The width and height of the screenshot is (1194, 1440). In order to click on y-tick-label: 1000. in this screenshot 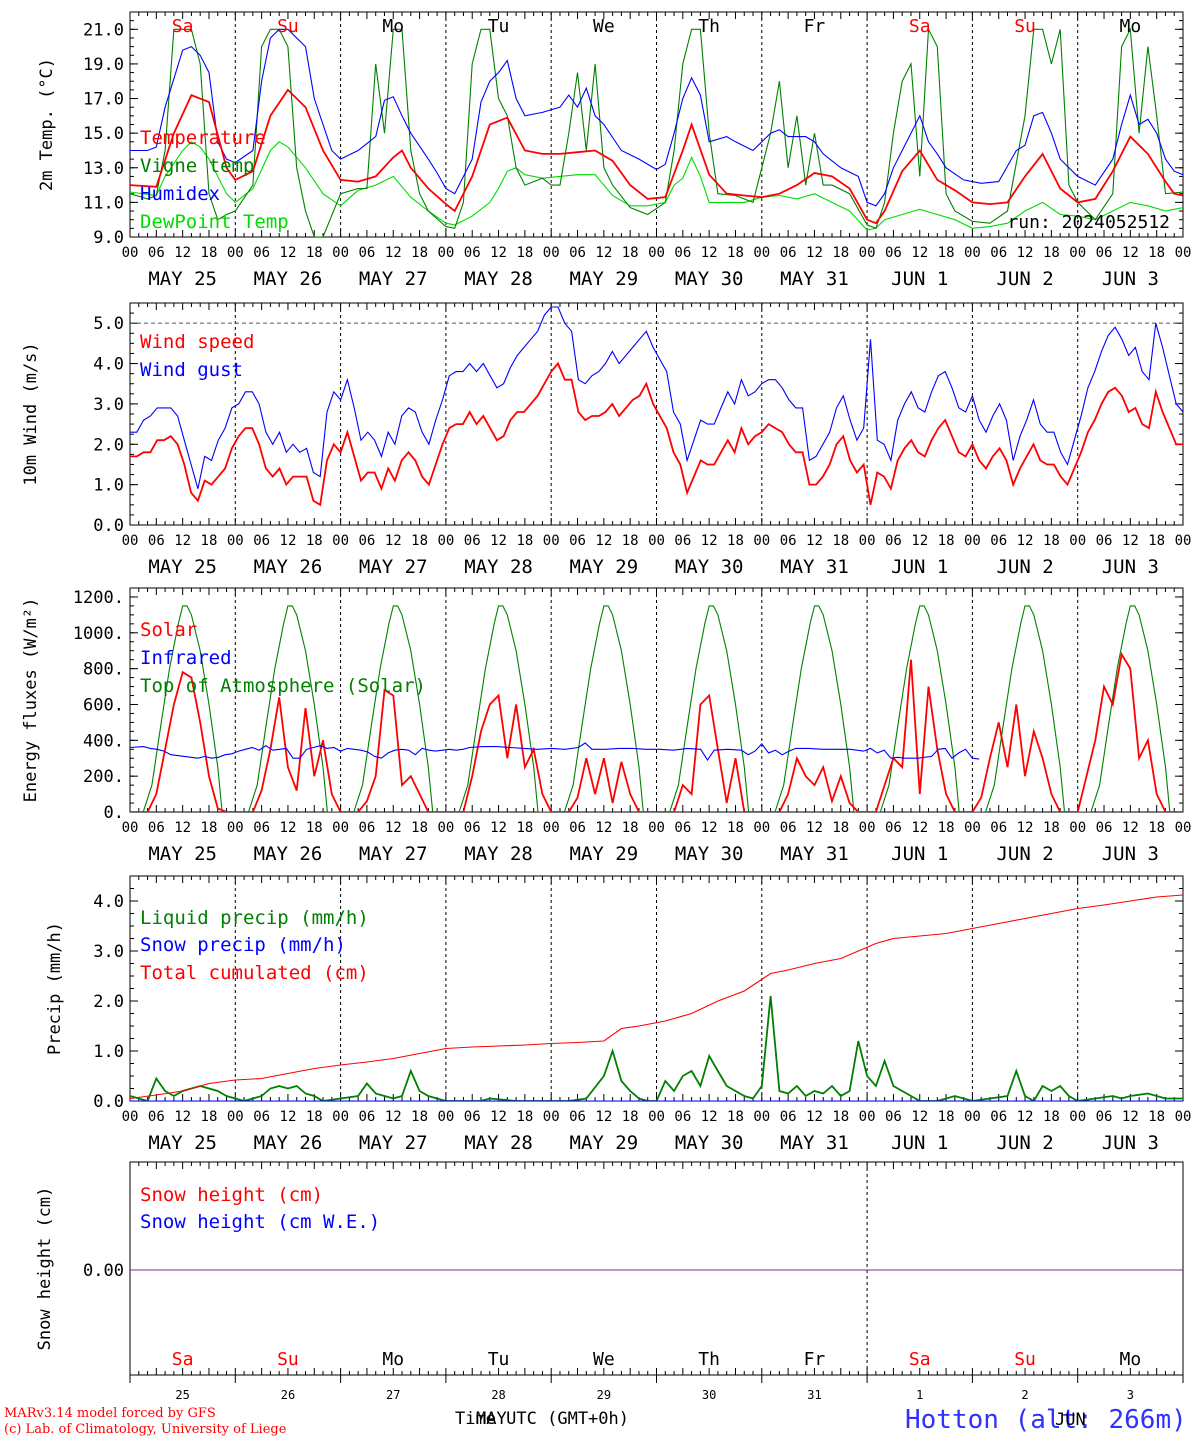, I will do `click(98, 634)`.